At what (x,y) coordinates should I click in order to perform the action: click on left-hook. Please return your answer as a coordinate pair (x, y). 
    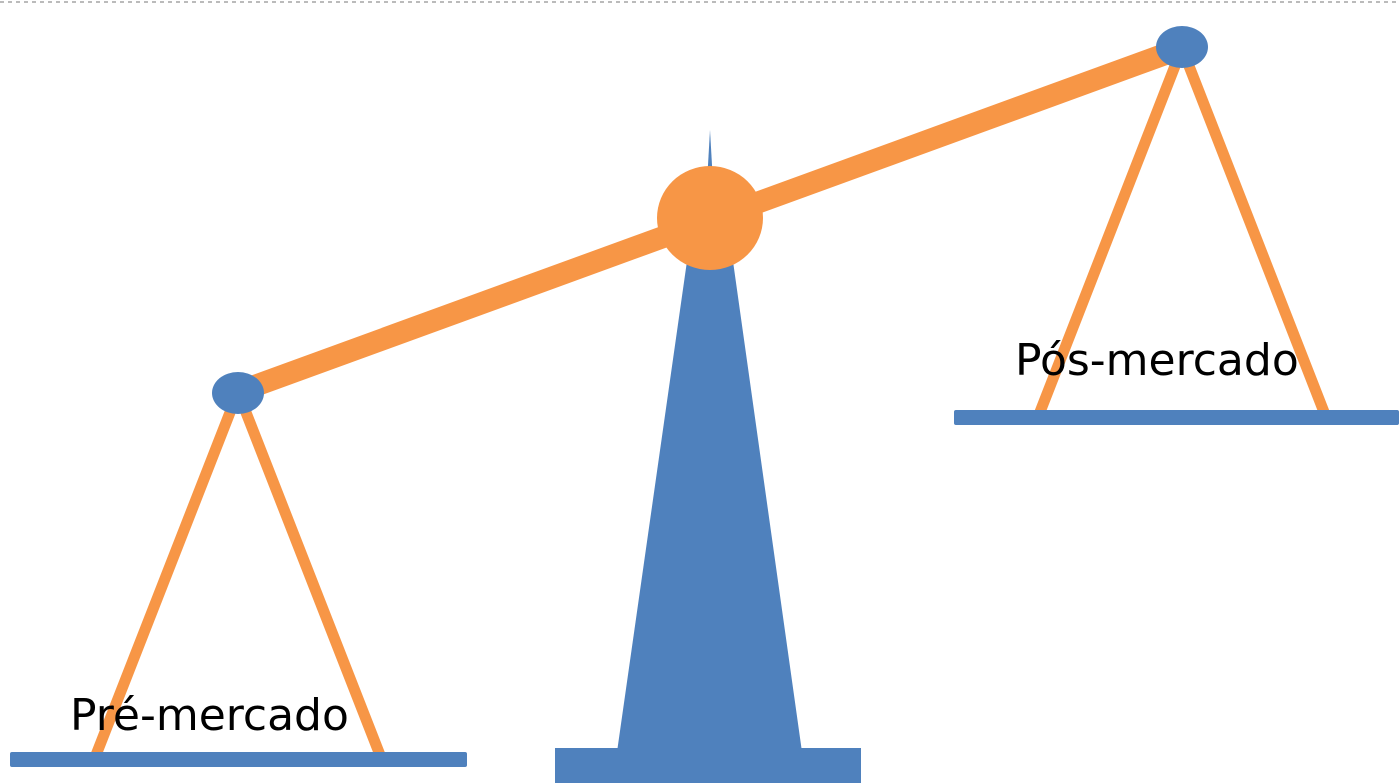
    Looking at the image, I should click on (238, 393).